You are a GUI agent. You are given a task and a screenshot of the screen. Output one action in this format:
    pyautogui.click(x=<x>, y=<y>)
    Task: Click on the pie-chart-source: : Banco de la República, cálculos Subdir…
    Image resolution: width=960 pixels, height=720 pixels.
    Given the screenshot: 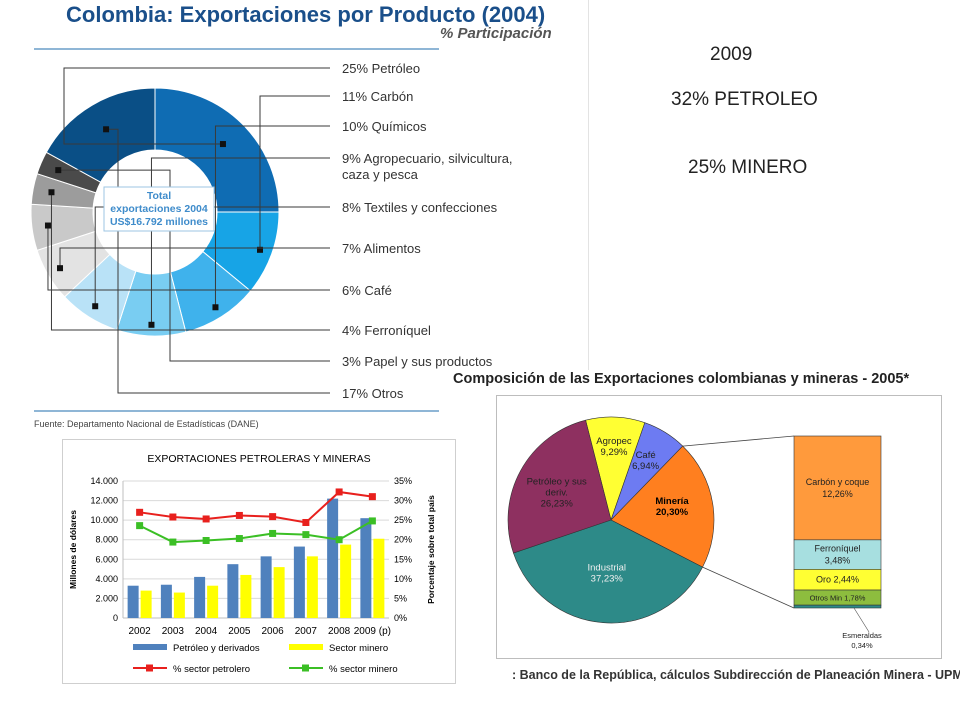 What is the action you would take?
    pyautogui.click(x=736, y=675)
    